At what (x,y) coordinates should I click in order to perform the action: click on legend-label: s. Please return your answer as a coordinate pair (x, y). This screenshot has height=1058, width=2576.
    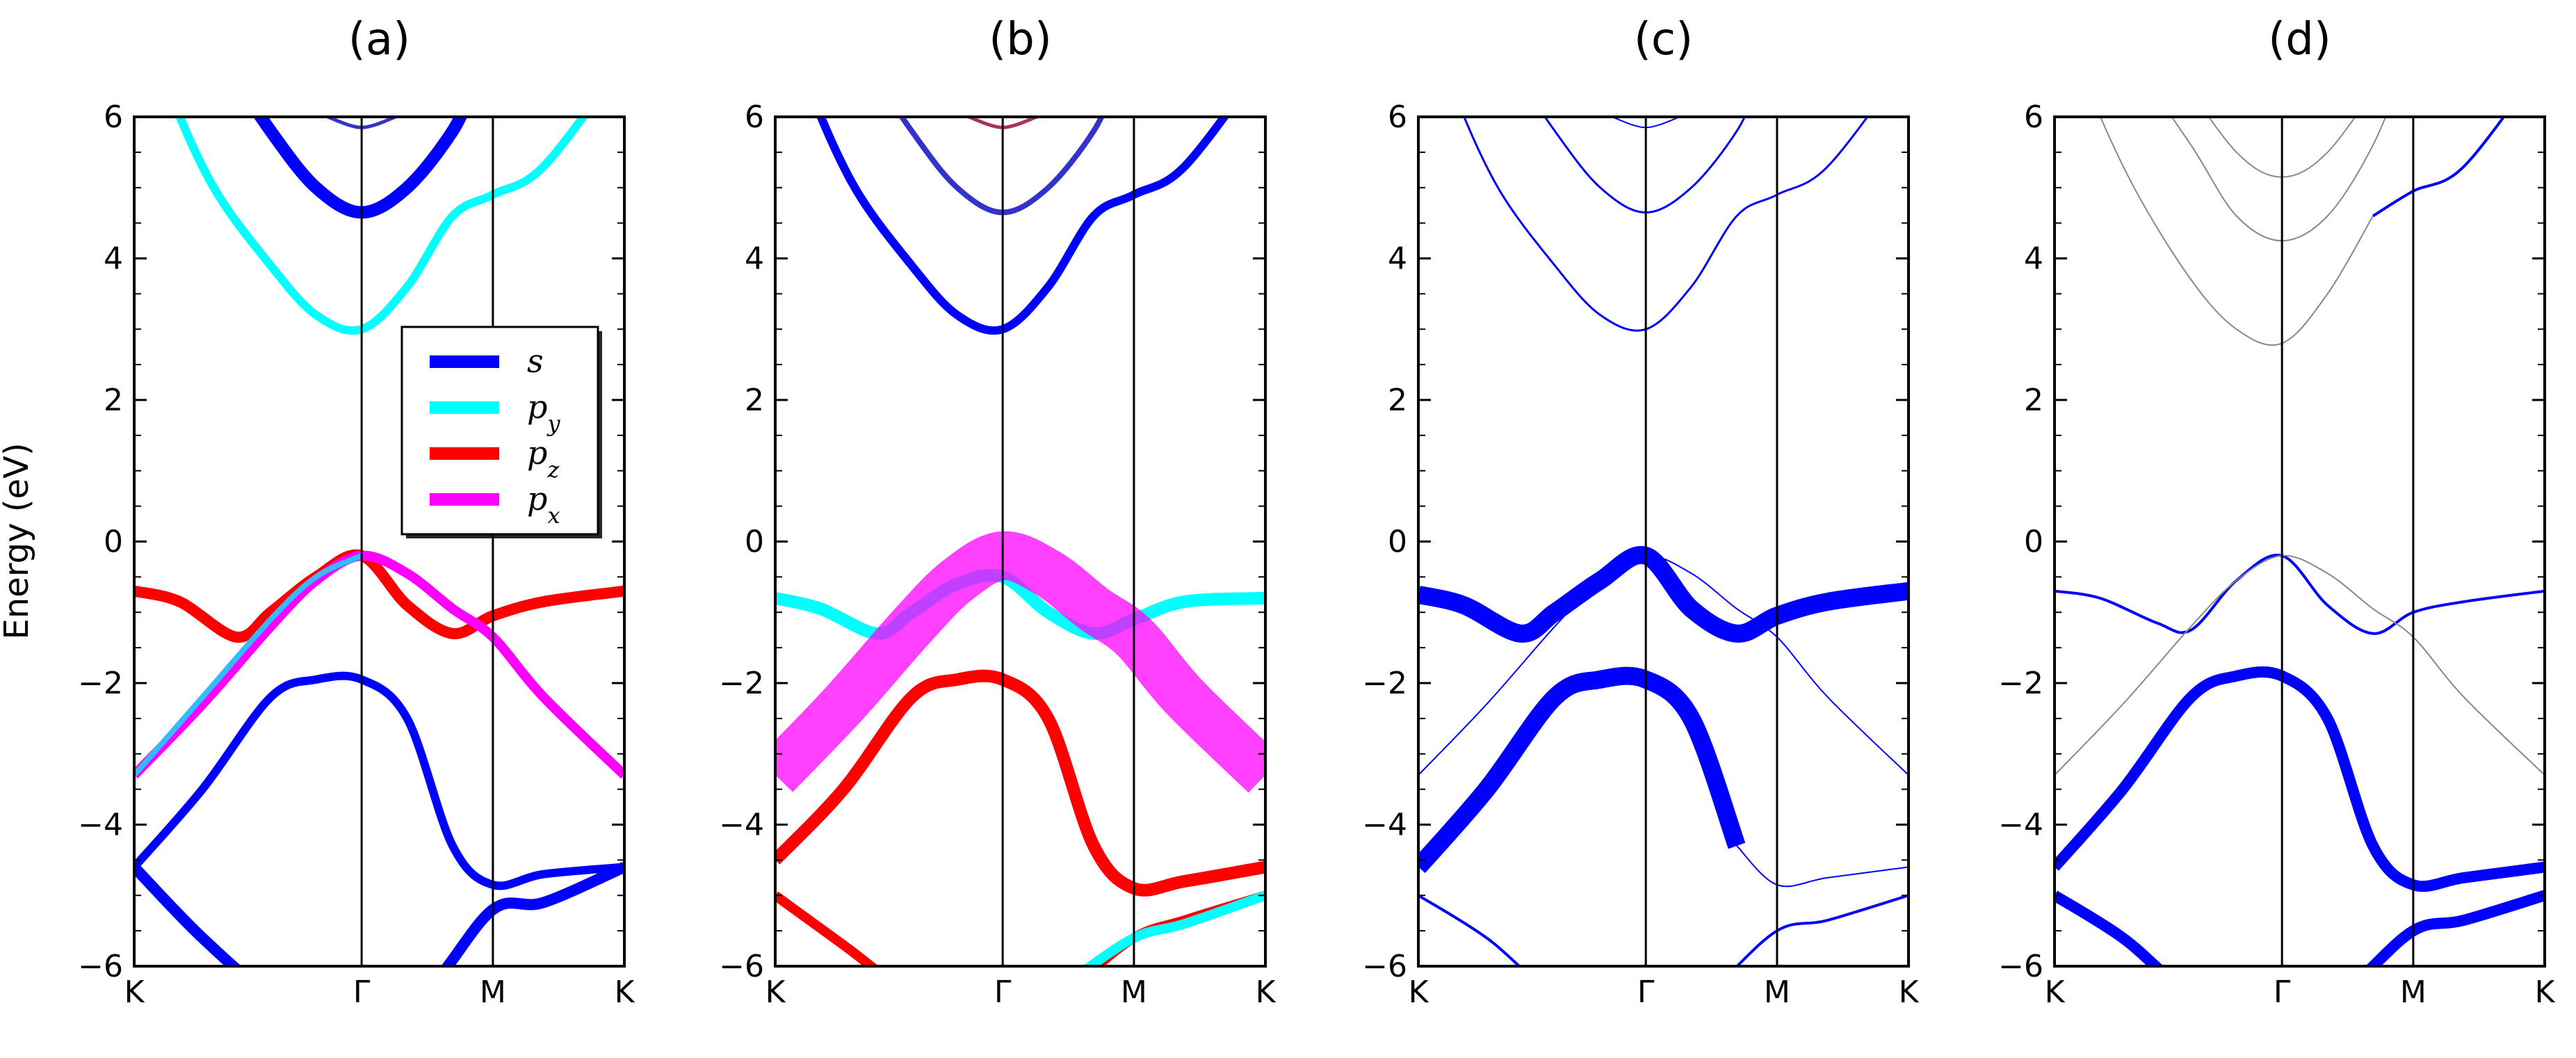
    Looking at the image, I should click on (535, 361).